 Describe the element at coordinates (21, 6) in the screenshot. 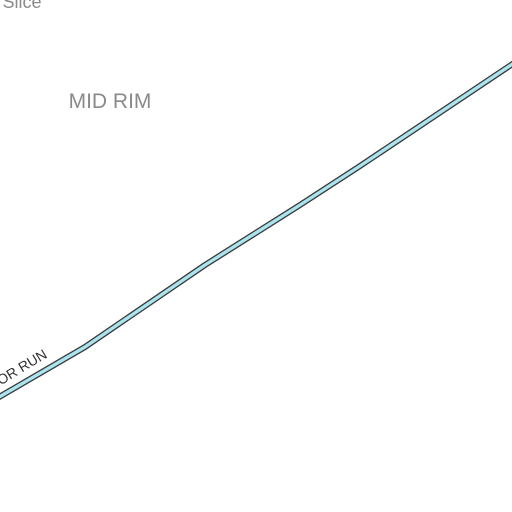

I see `top-fragment-label: Slice` at that location.